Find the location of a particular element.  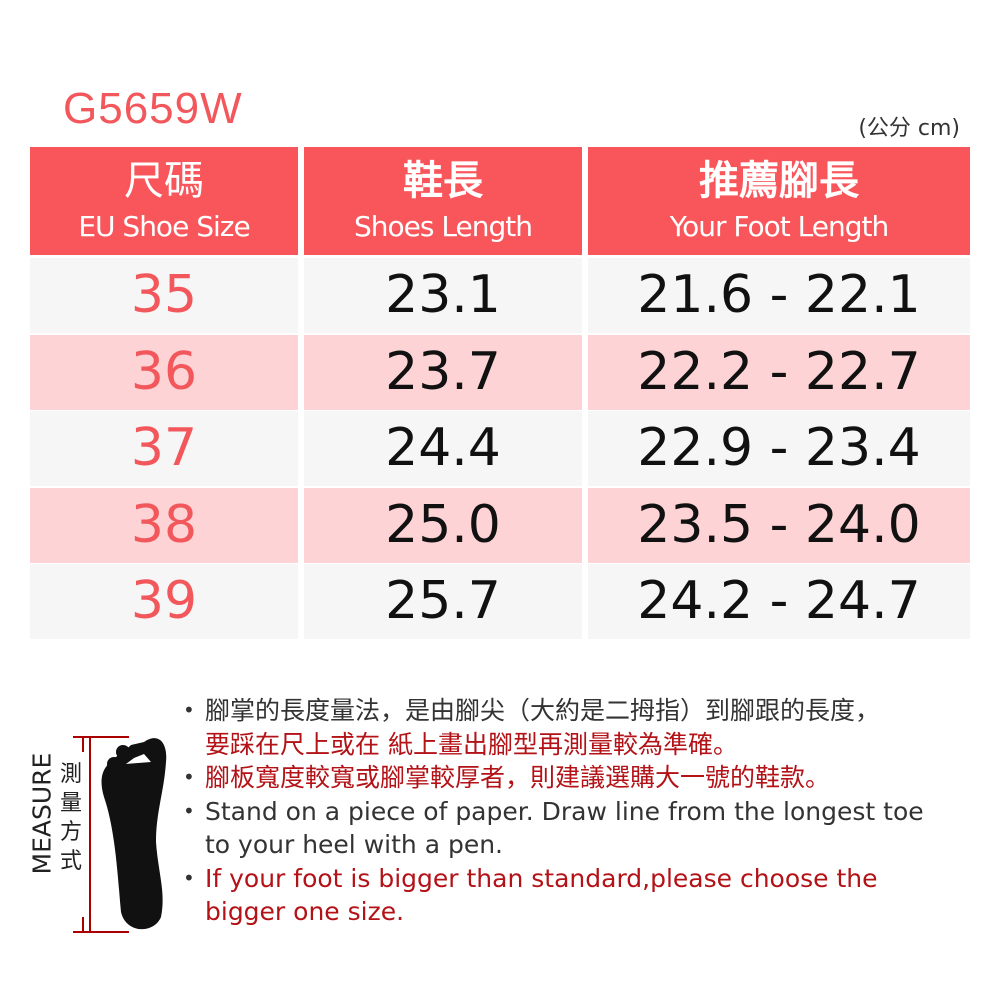

cell-shoe: 25.7 is located at coordinates (443, 601).